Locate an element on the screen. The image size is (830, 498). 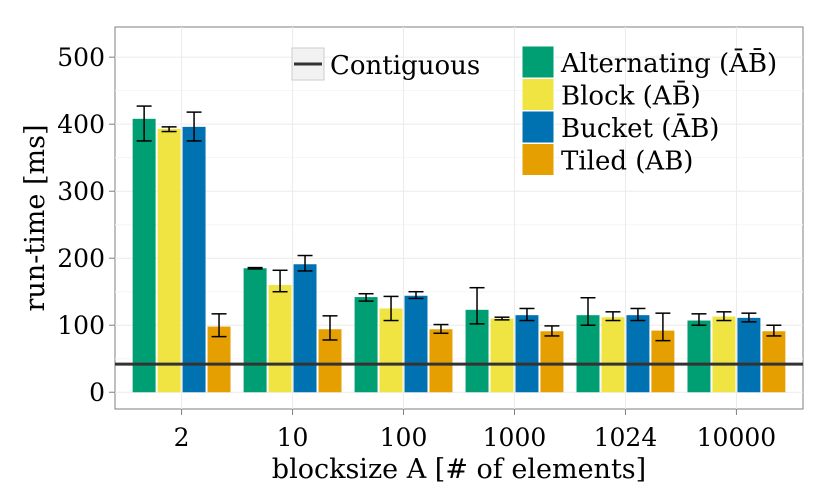
y-tick-label: 200 is located at coordinates (81, 258).